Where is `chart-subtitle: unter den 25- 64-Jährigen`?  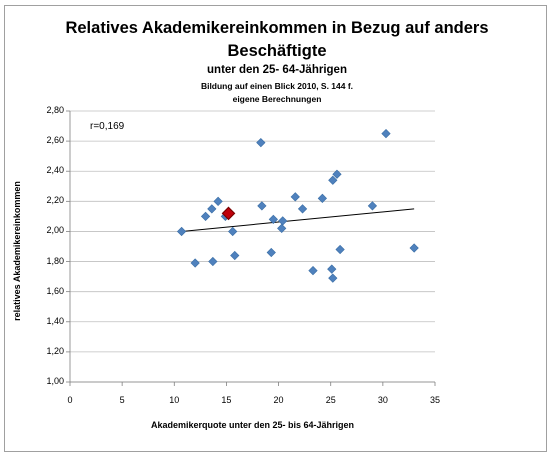 chart-subtitle: unter den 25- 64-Jährigen is located at coordinates (277, 70).